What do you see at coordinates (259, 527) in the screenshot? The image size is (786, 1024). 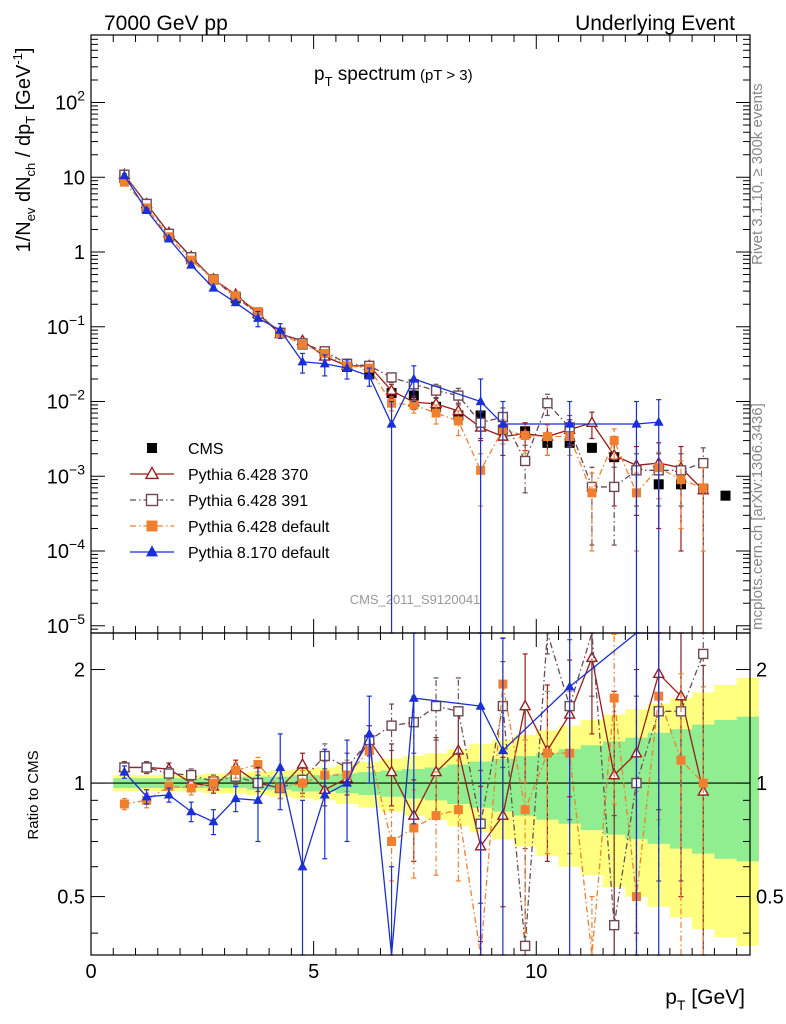 I see `legend-label: Pythia 6.428 default` at bounding box center [259, 527].